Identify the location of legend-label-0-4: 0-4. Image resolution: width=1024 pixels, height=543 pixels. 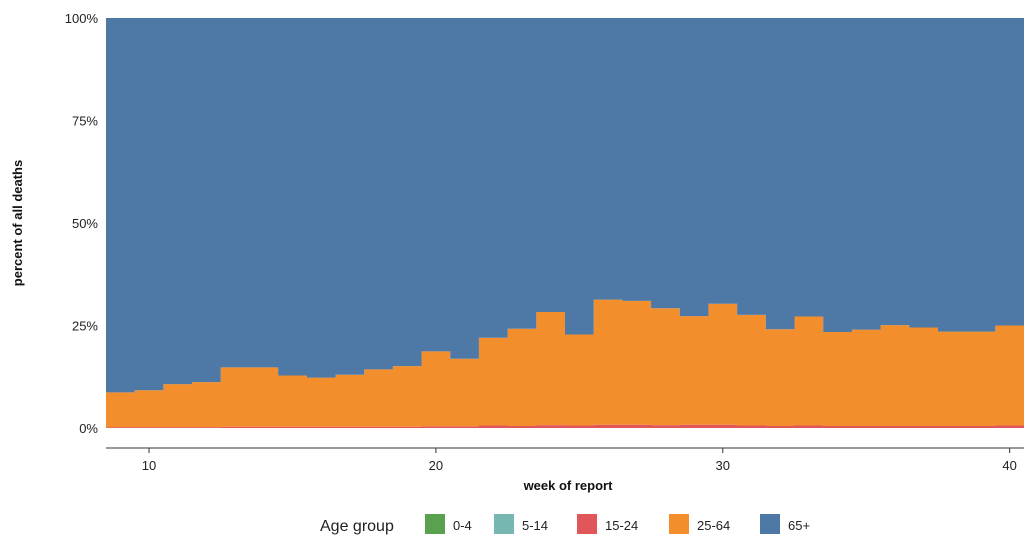
(462, 525).